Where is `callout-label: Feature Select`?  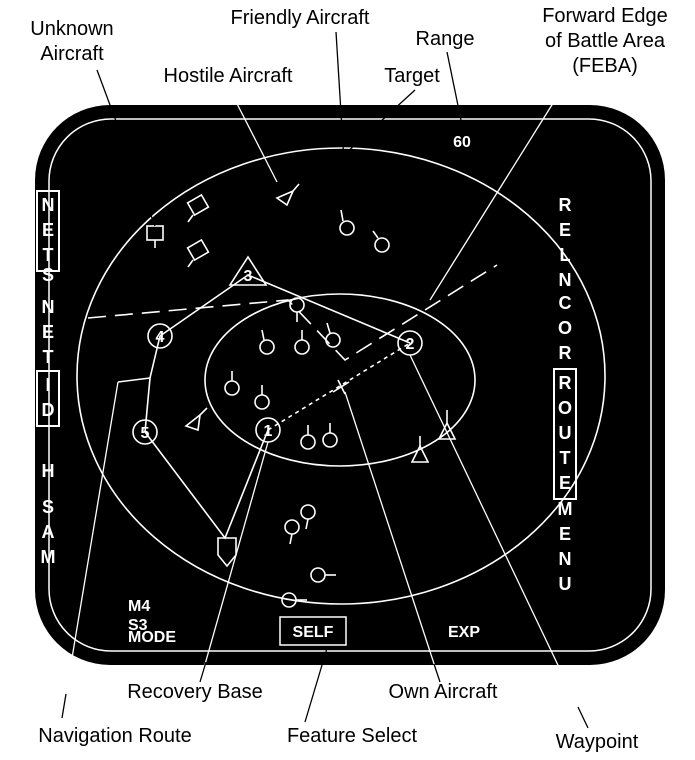 callout-label: Feature Select is located at coordinates (352, 736).